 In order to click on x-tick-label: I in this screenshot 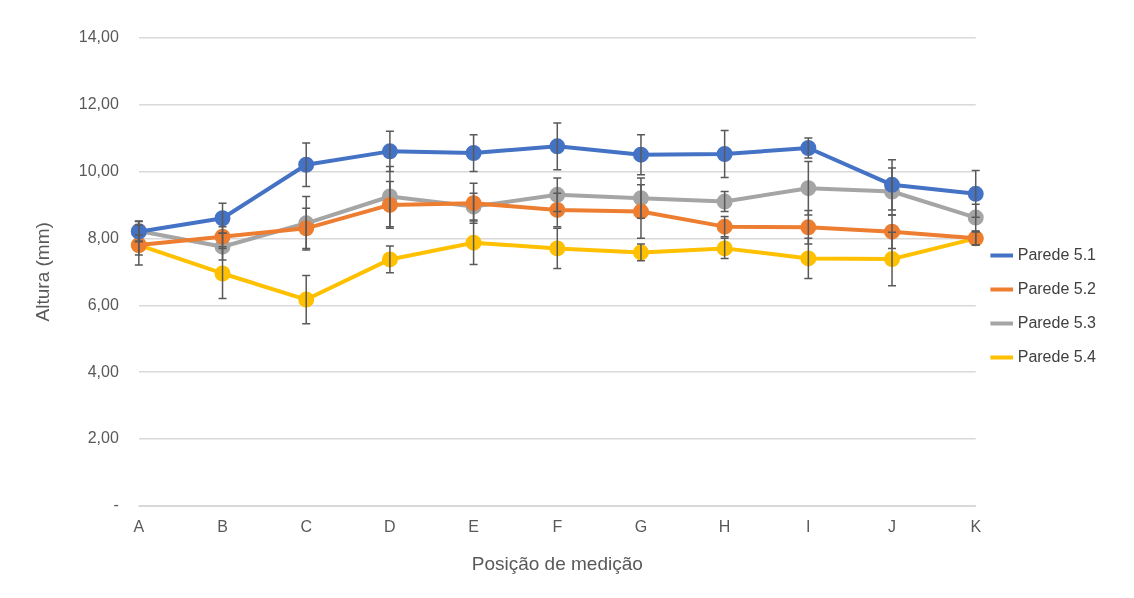, I will do `click(808, 527)`.